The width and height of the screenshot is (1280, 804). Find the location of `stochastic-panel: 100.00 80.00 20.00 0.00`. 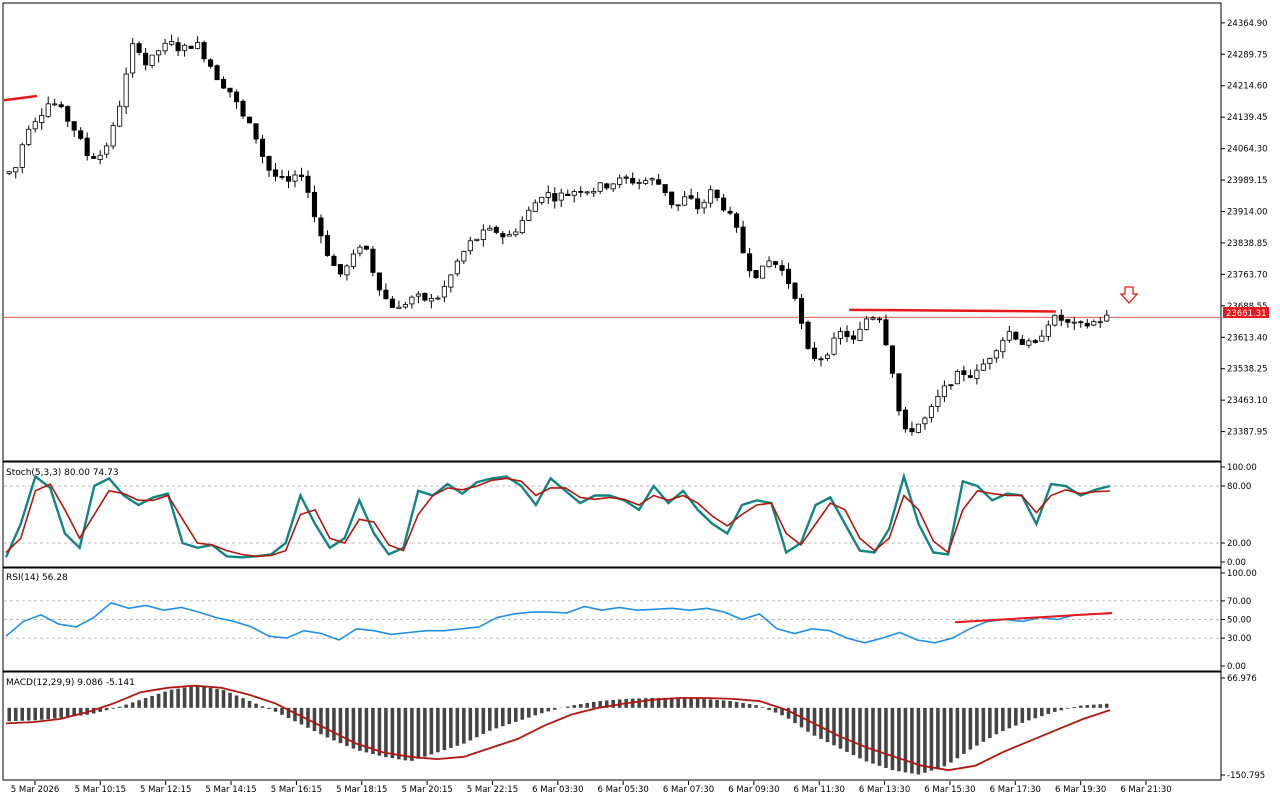

stochastic-panel: 100.00 80.00 20.00 0.00 is located at coordinates (630, 515).